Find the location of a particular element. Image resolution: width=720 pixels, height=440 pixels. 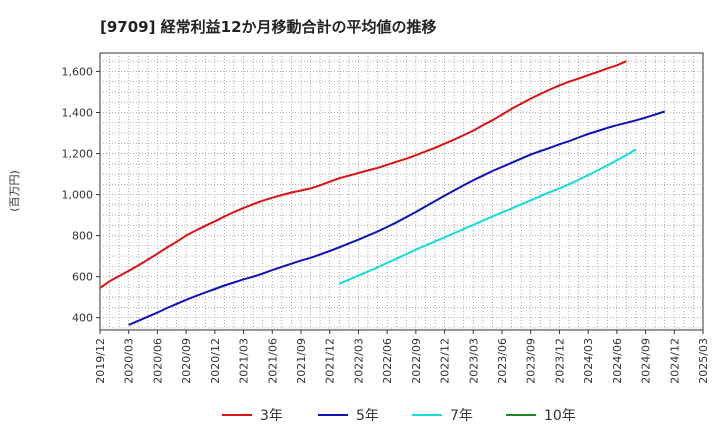

y-axis-ticks: 400 600 800 1,000 1,200 1,400 1,600 is located at coordinates (81, 195).